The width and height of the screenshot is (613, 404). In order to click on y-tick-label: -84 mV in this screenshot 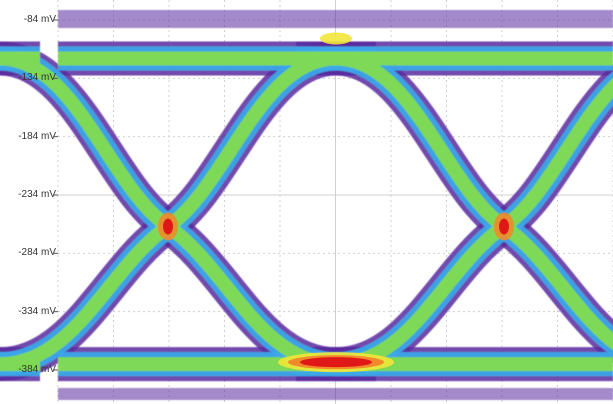, I will do `click(39, 19)`.